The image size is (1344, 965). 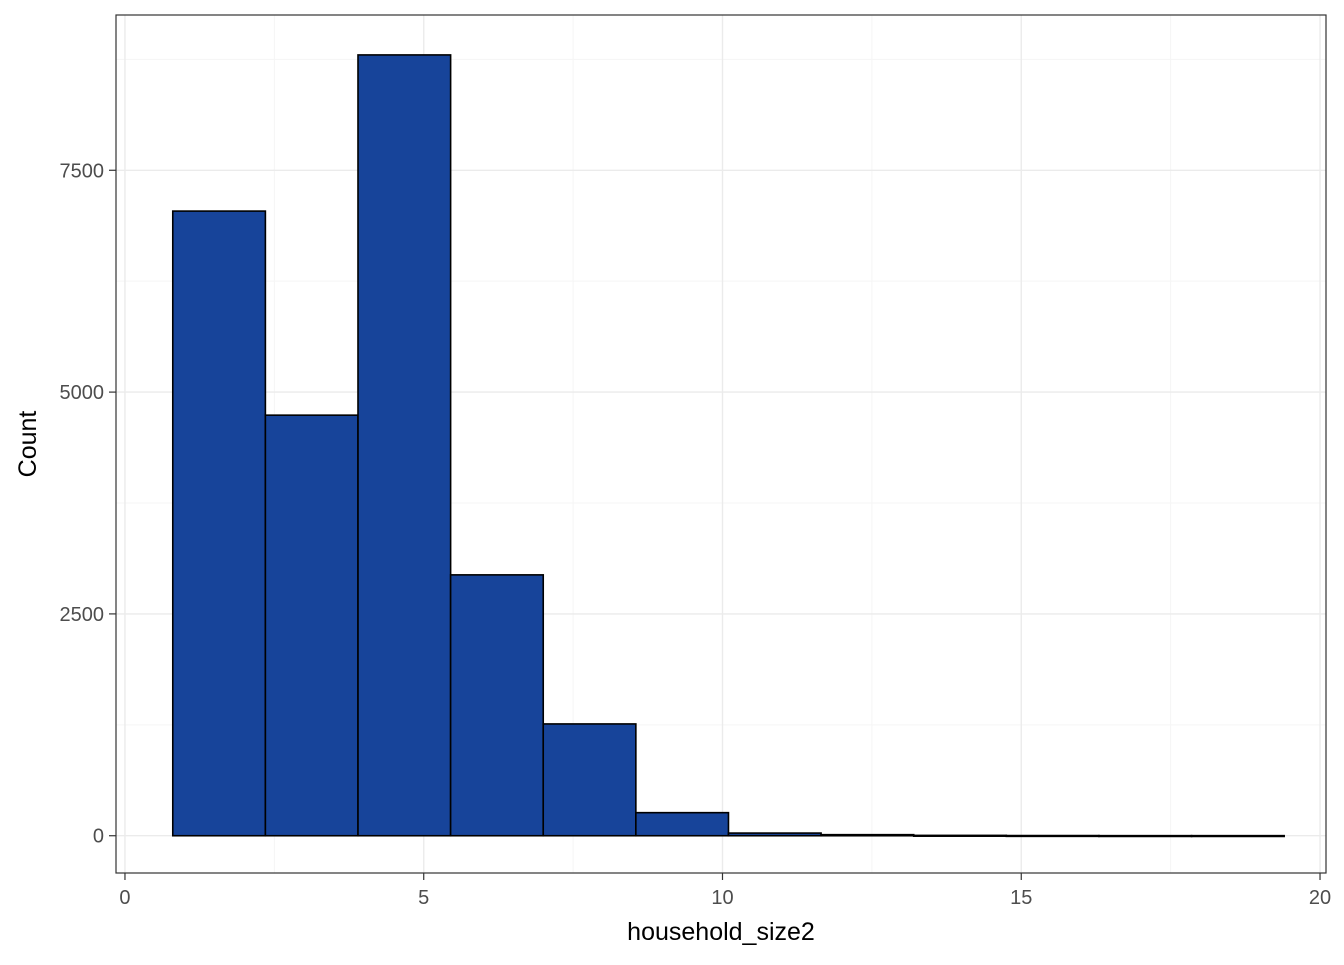 I want to click on y-tick-label: 7500, so click(x=82, y=171).